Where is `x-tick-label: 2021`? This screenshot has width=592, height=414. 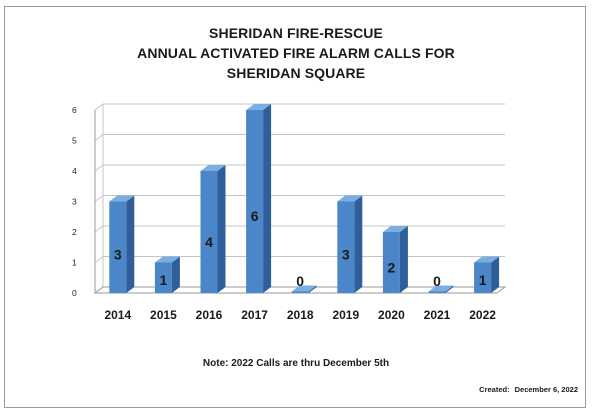
x-tick-label: 2021 is located at coordinates (437, 315).